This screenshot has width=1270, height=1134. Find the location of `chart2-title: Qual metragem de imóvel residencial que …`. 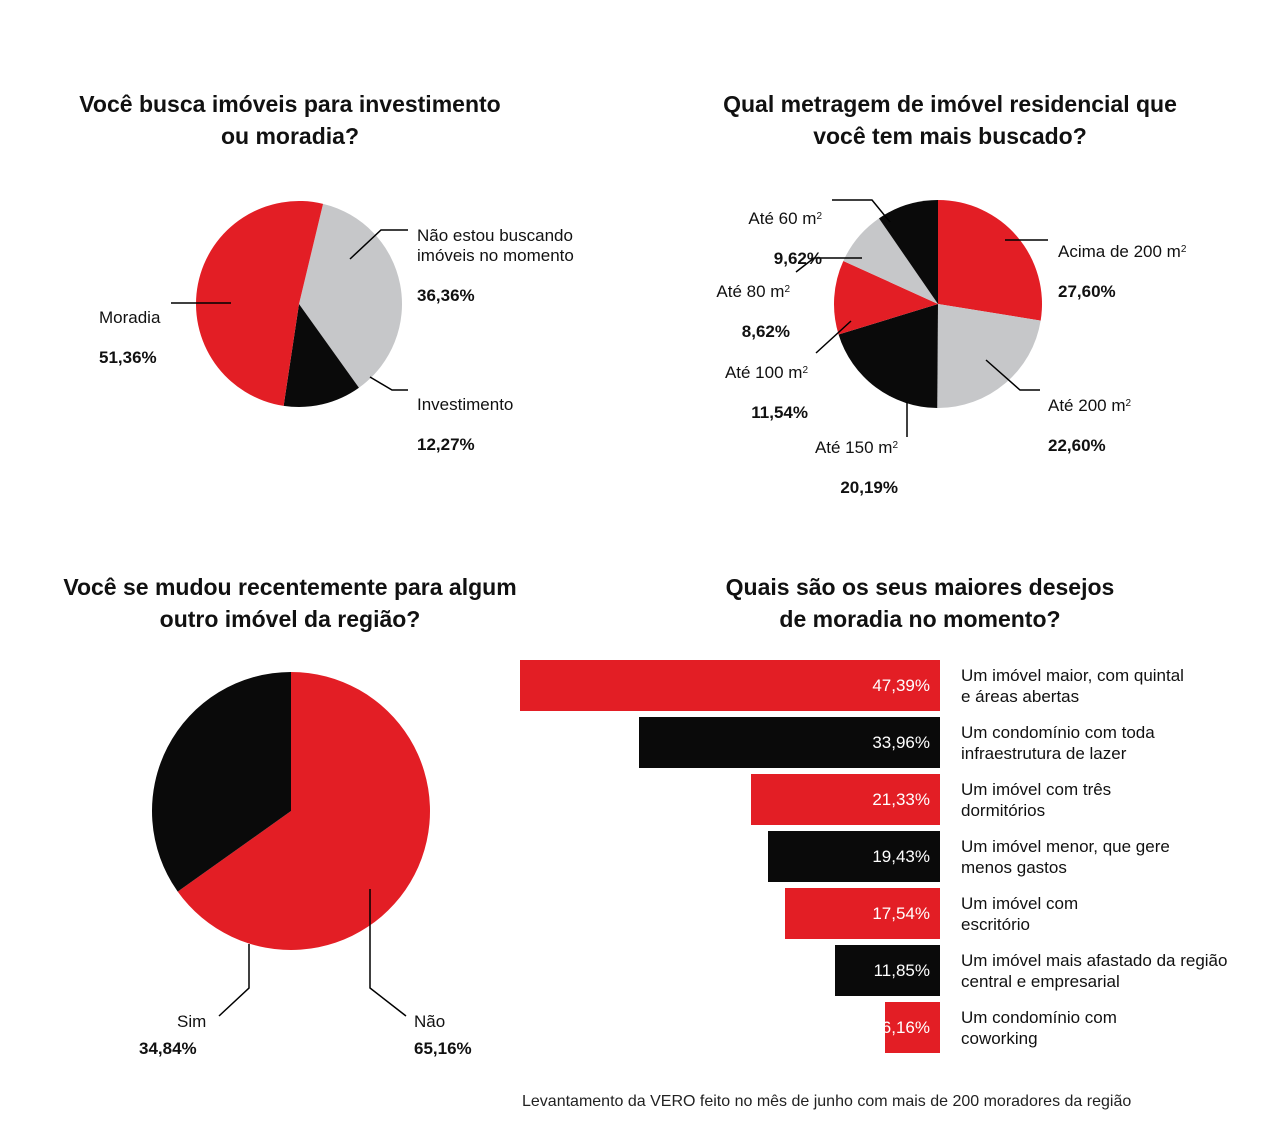

chart2-title: Qual metragem de imóvel residencial que … is located at coordinates (950, 120).